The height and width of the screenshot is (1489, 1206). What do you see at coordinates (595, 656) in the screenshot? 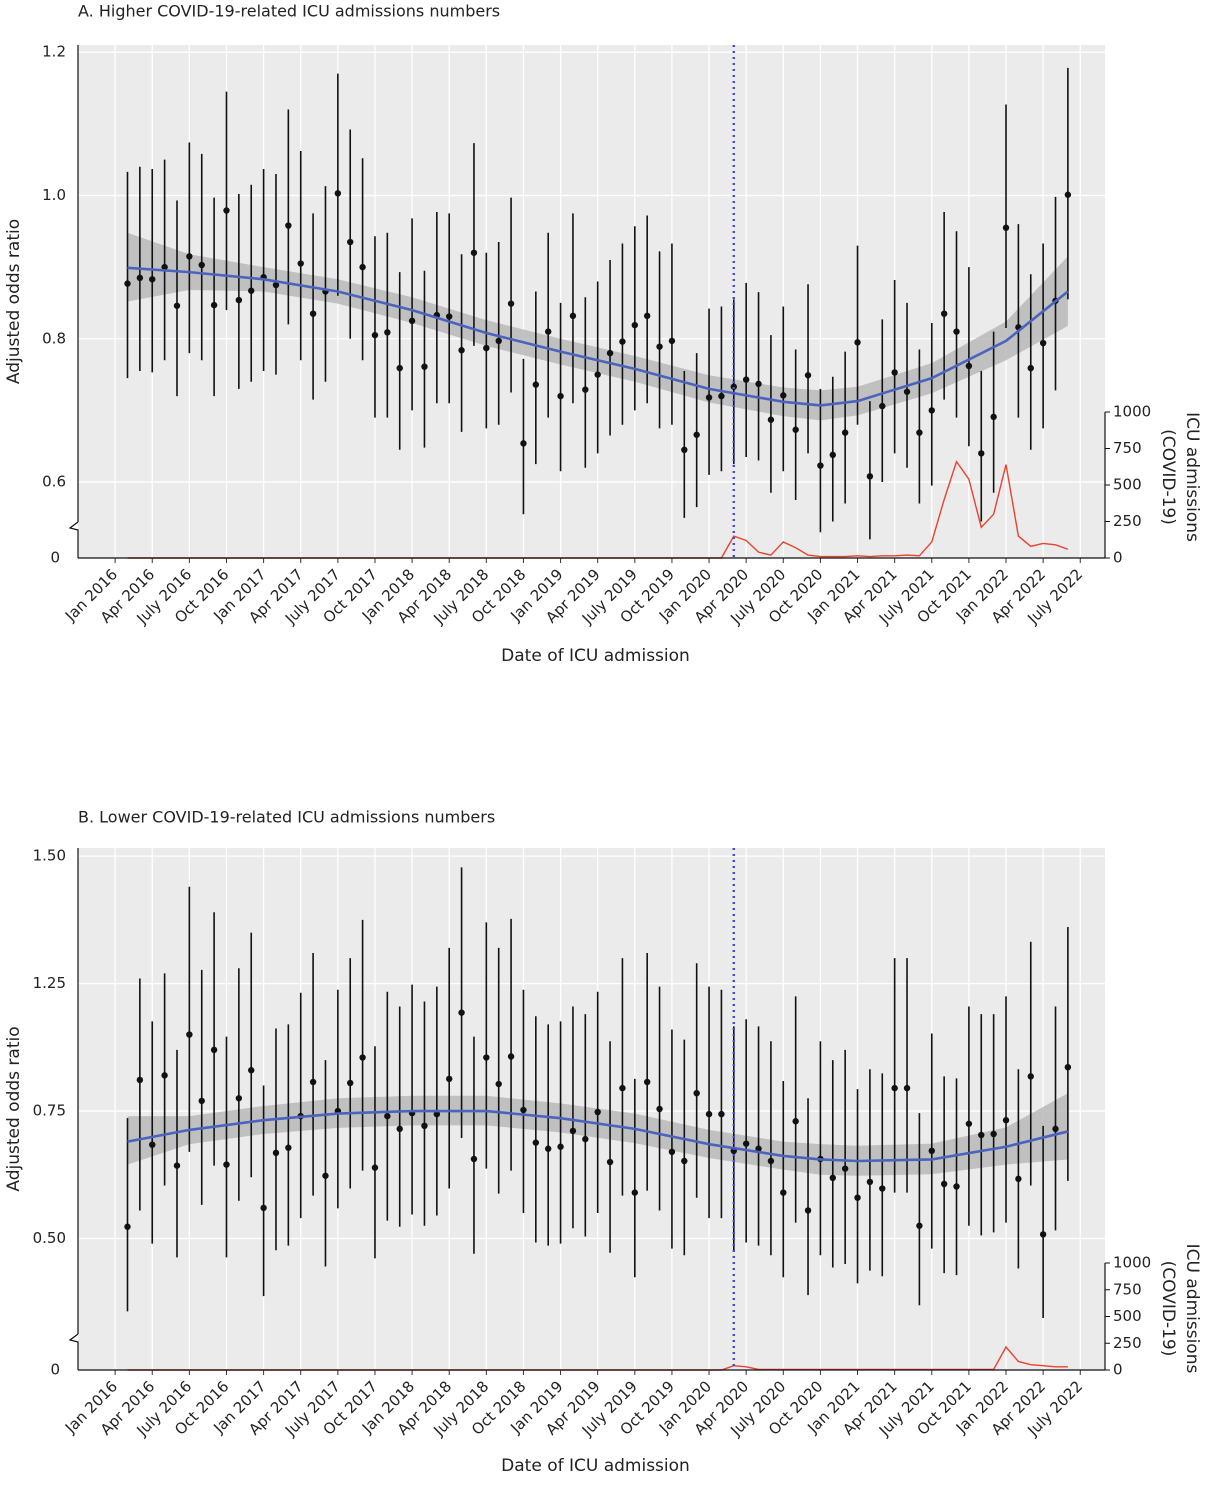
I see `x-axis-title: Date of ICU admission` at bounding box center [595, 656].